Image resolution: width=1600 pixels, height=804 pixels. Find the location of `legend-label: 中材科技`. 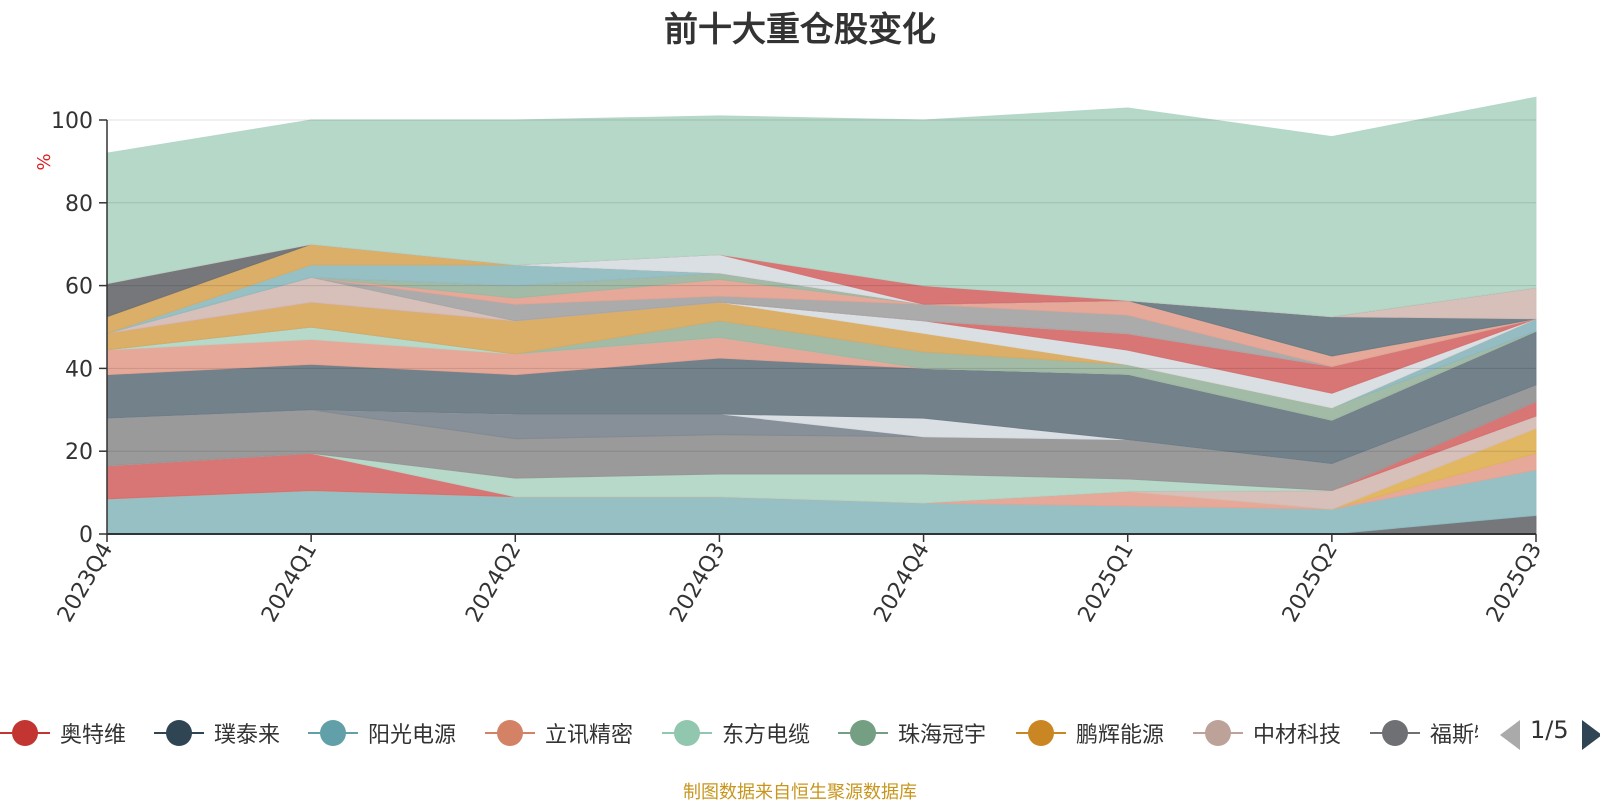

legend-label: 中材科技 is located at coordinates (1297, 735).